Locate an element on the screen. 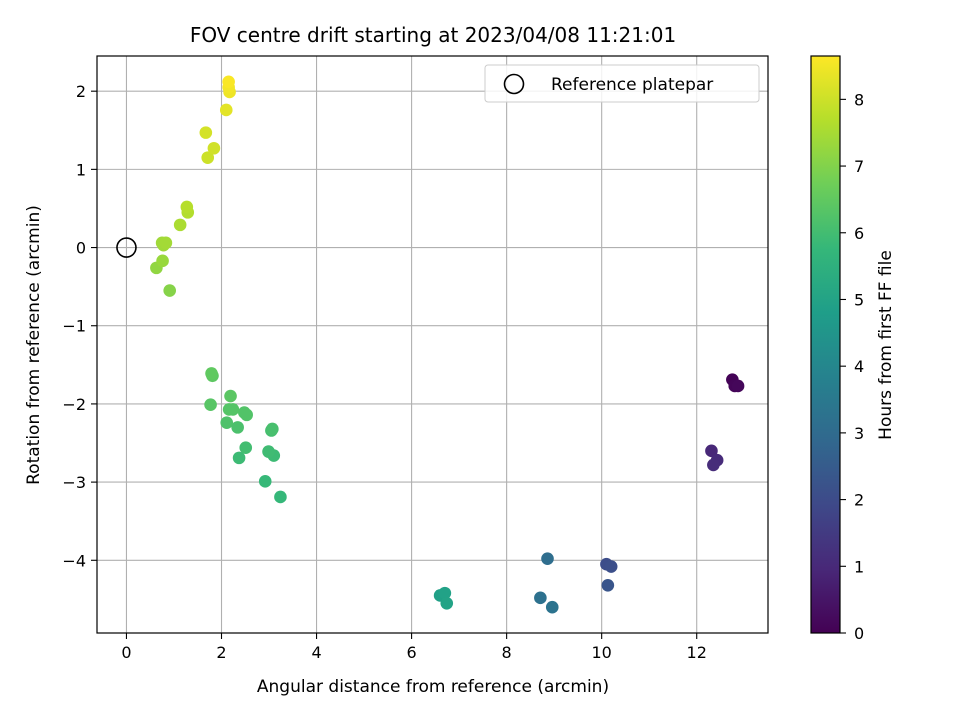 The height and width of the screenshot is (720, 960). y-tick-label-4: −2 is located at coordinates (74, 404).